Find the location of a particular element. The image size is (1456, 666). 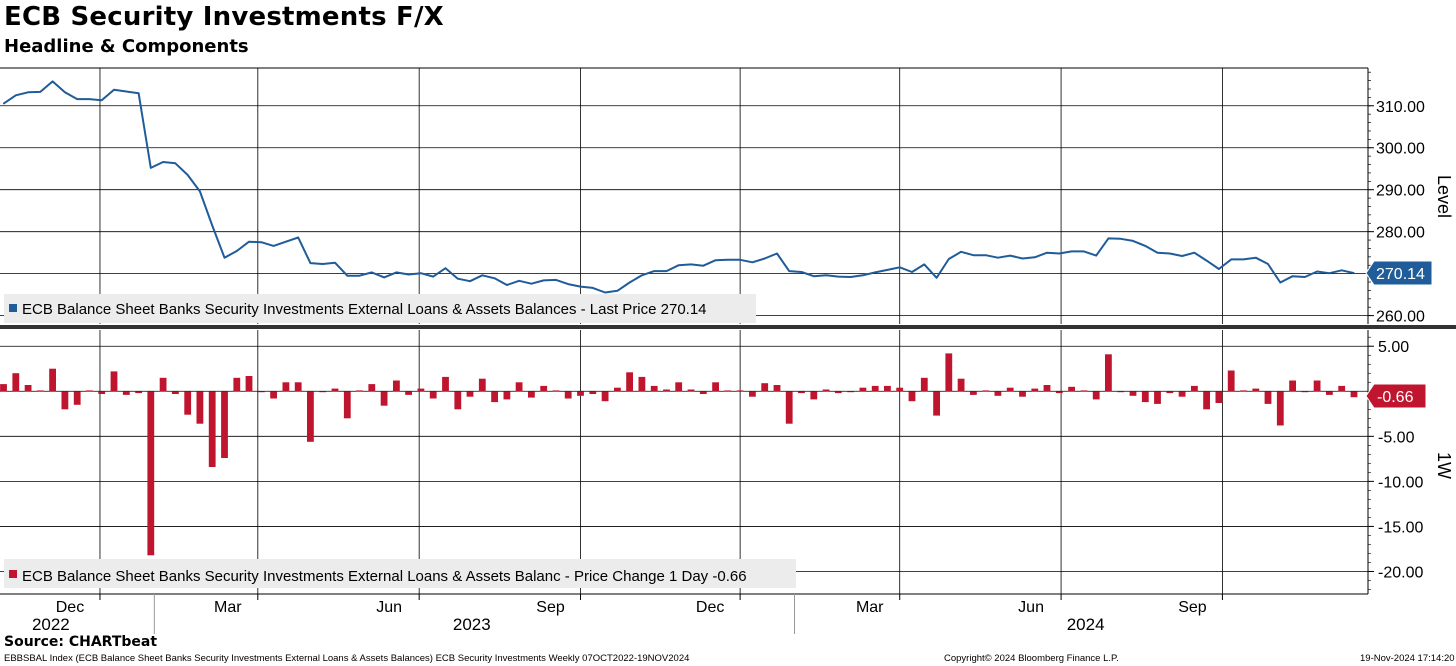

x-month-label: Dec is located at coordinates (70, 607).